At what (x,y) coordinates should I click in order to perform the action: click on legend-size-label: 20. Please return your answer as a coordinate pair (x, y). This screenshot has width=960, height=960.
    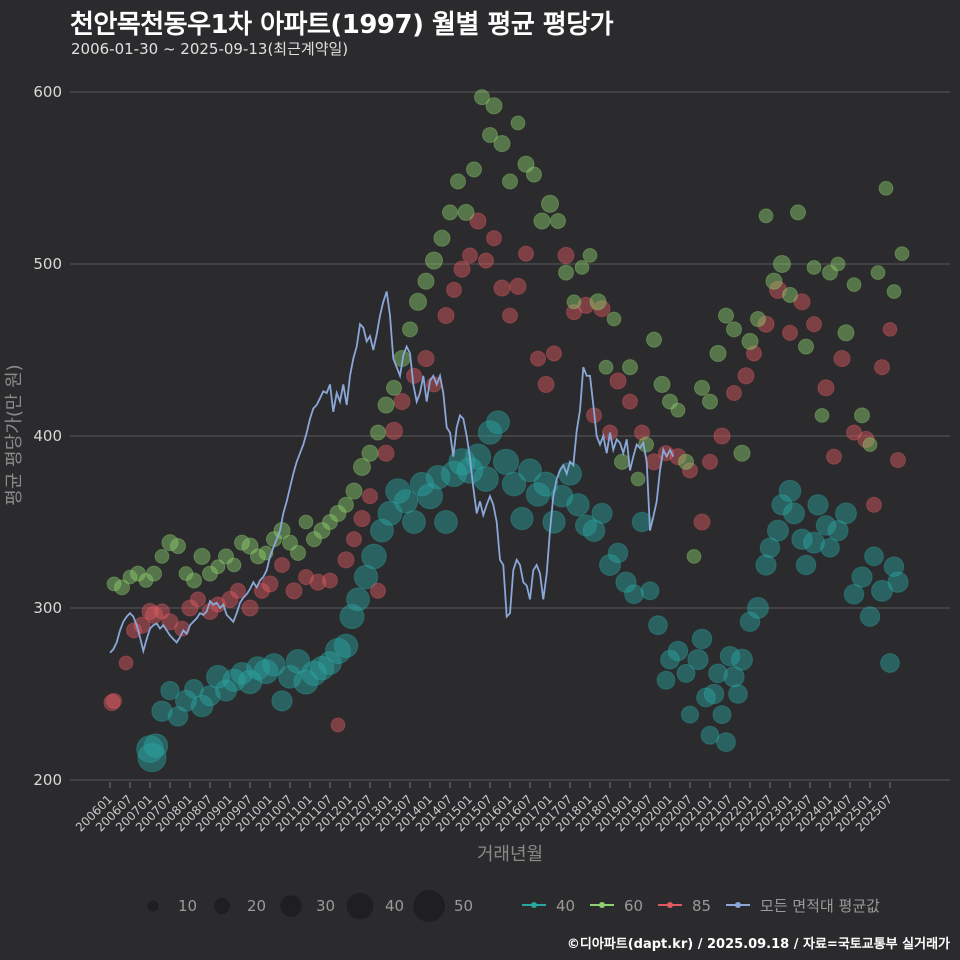
    Looking at the image, I should click on (256, 906).